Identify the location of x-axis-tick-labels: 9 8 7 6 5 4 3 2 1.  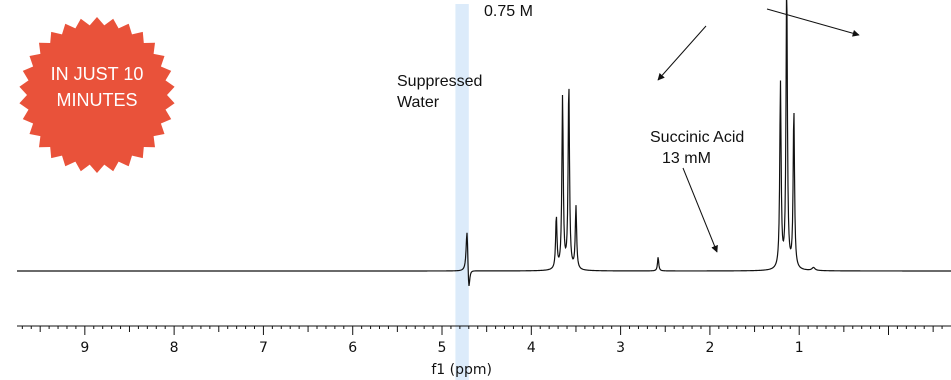
(441, 348).